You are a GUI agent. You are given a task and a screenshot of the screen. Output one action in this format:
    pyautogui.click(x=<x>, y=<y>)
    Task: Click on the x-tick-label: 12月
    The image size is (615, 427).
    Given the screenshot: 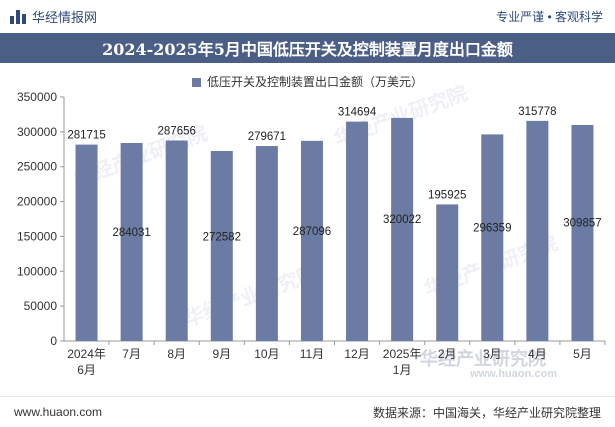 What is the action you would take?
    pyautogui.click(x=356, y=354)
    